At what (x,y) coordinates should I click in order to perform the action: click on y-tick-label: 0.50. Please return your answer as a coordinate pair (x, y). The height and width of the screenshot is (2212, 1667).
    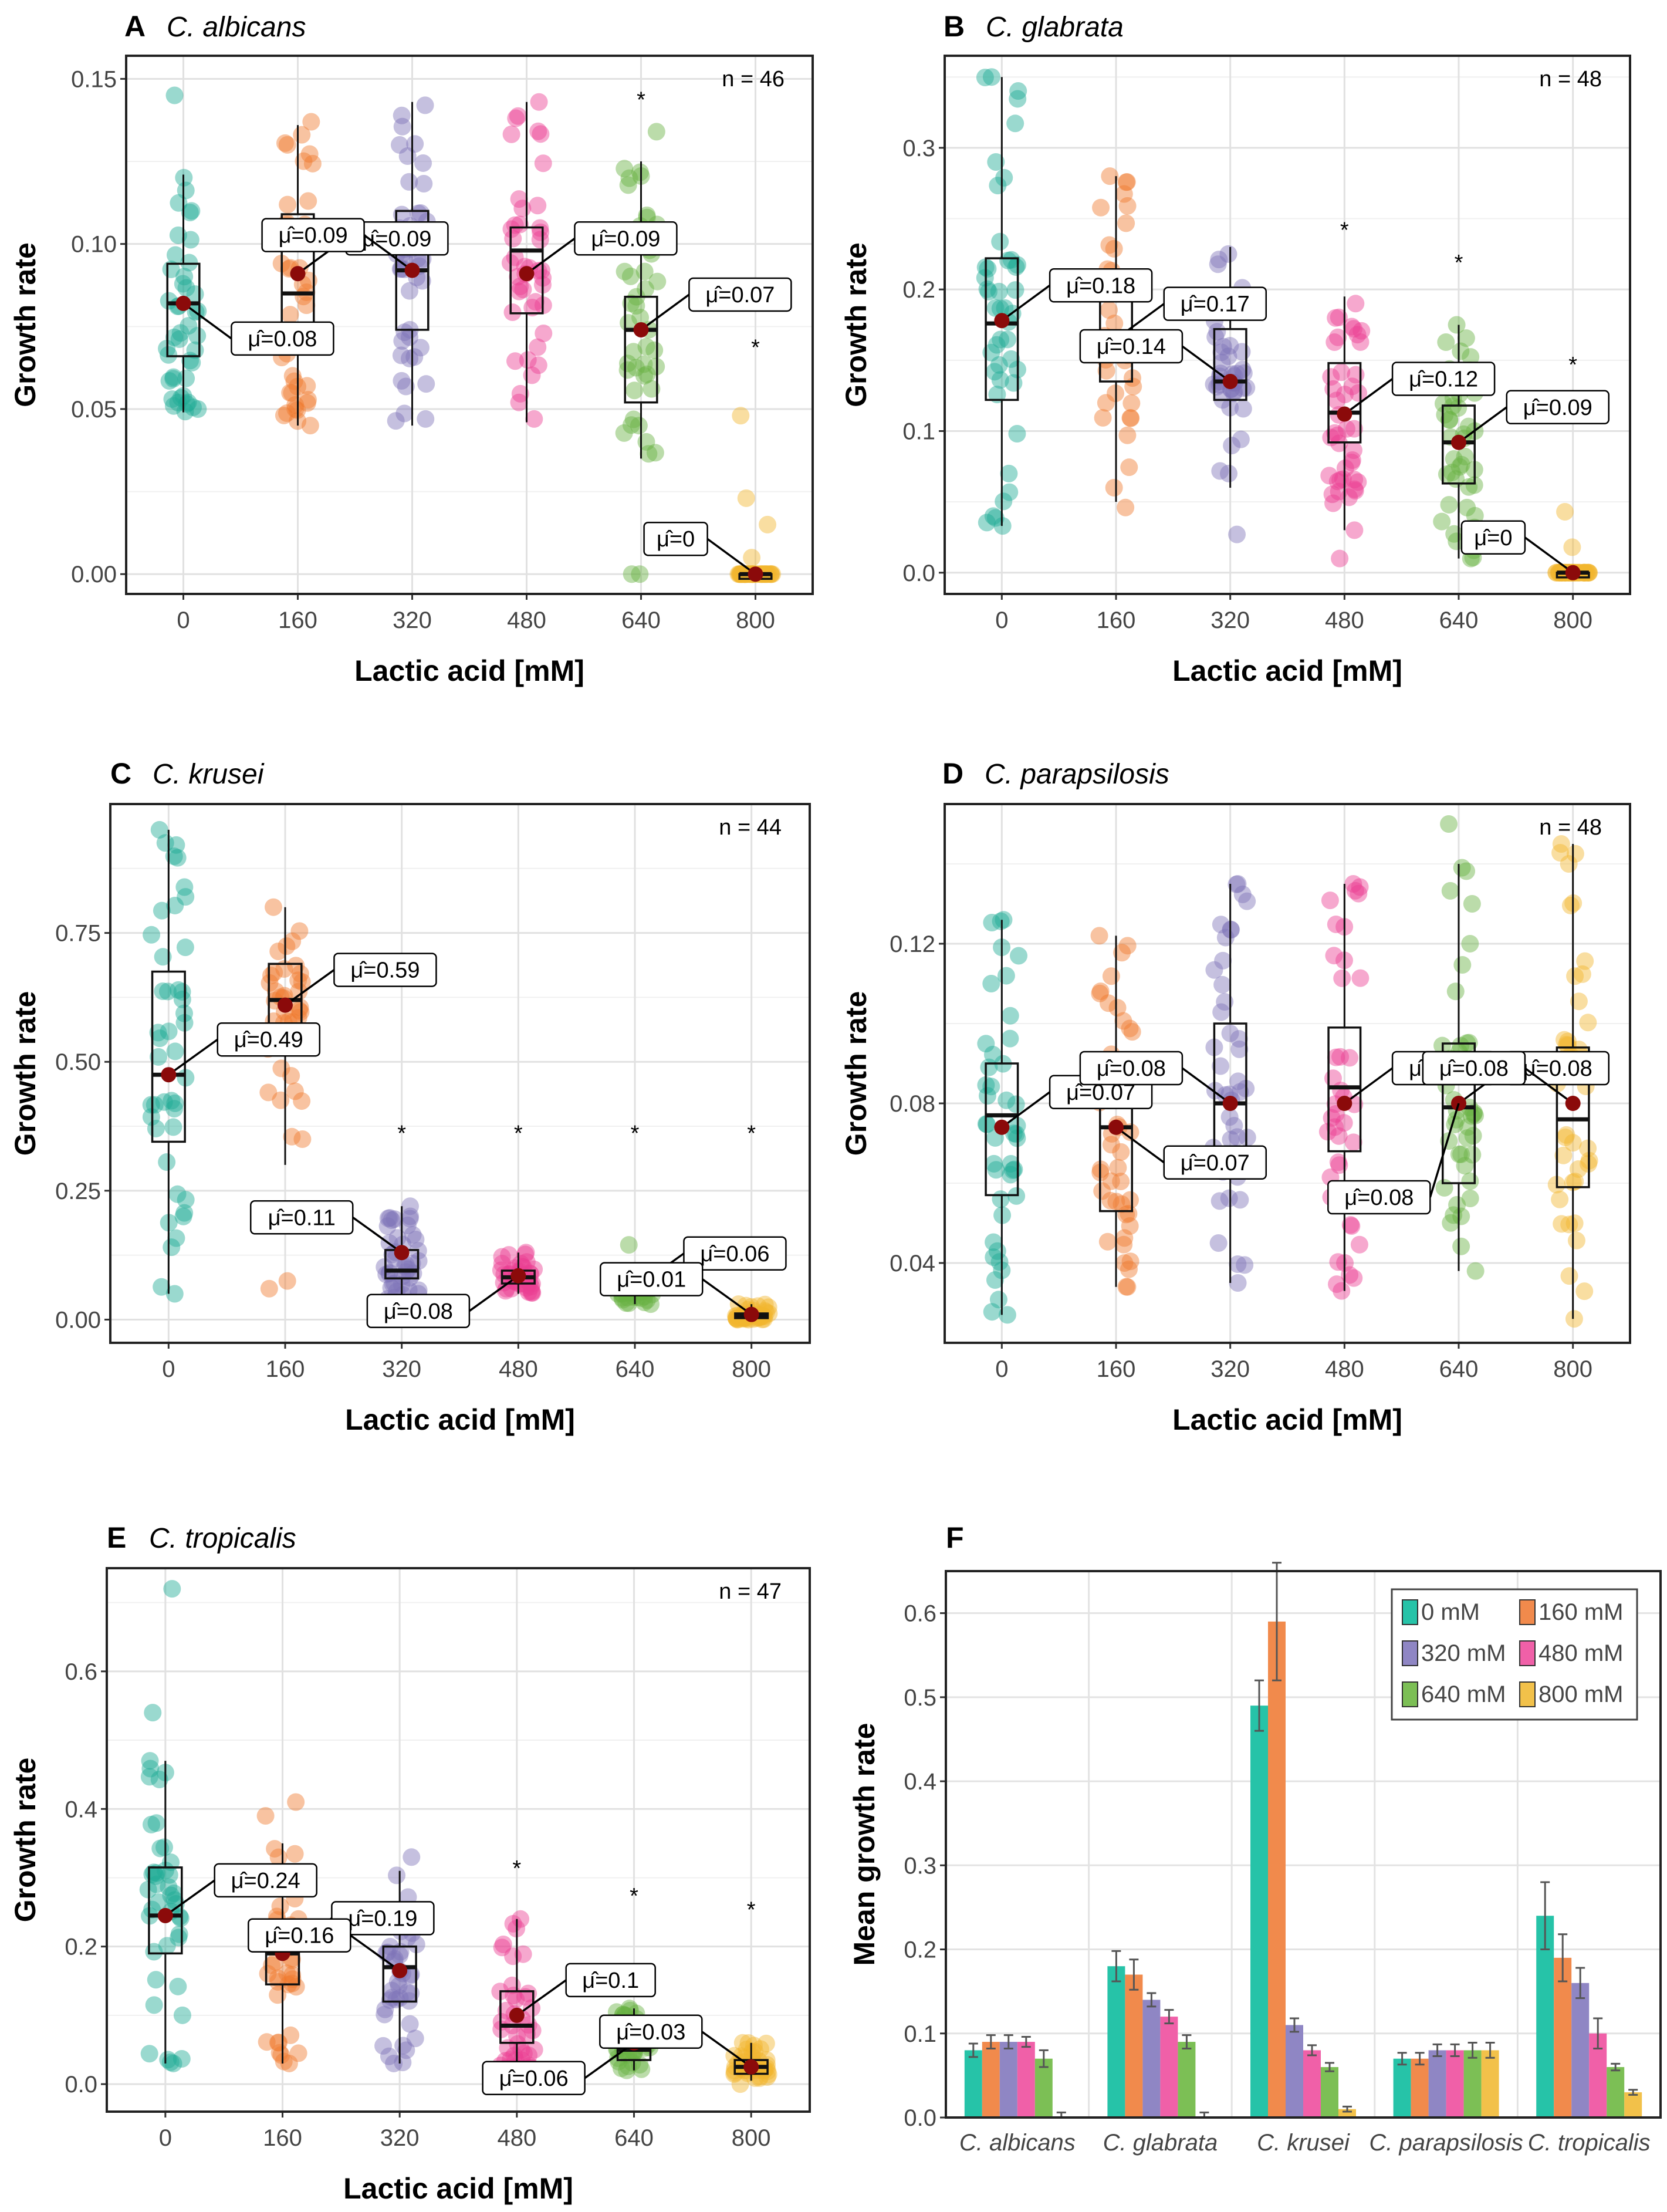
    Looking at the image, I should click on (78, 1062).